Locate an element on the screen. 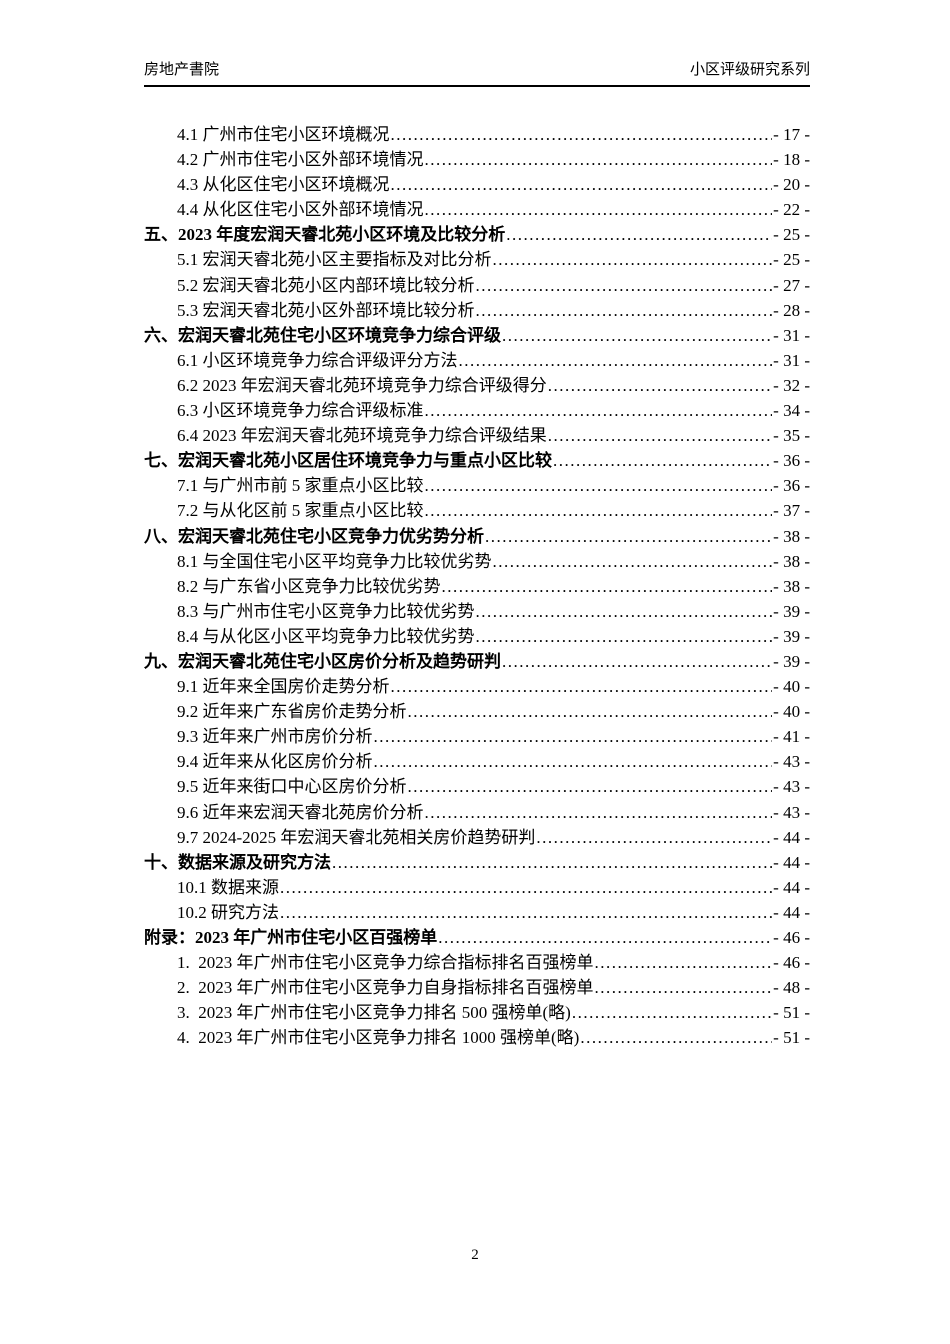  toc-entry: 9.2 近年来广东省房价走势分析 - 40 - is located at coordinates (477, 711).